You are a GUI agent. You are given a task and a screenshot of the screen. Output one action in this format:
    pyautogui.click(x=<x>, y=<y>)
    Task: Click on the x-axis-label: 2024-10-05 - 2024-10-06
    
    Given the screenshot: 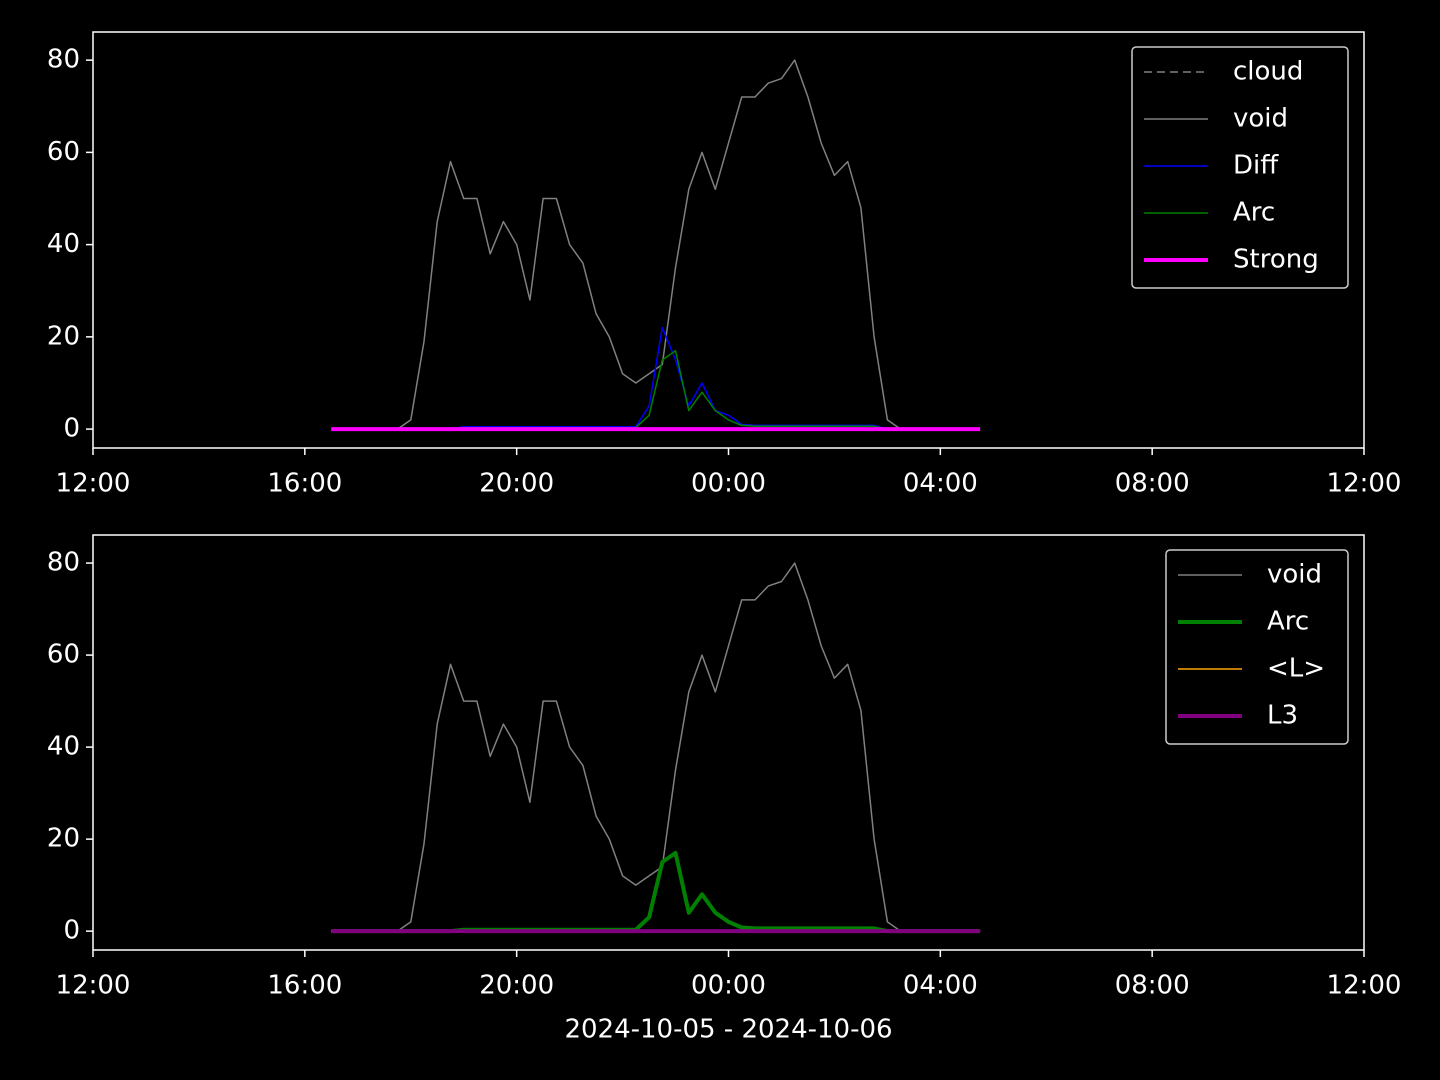 What is the action you would take?
    pyautogui.click(x=728, y=1030)
    